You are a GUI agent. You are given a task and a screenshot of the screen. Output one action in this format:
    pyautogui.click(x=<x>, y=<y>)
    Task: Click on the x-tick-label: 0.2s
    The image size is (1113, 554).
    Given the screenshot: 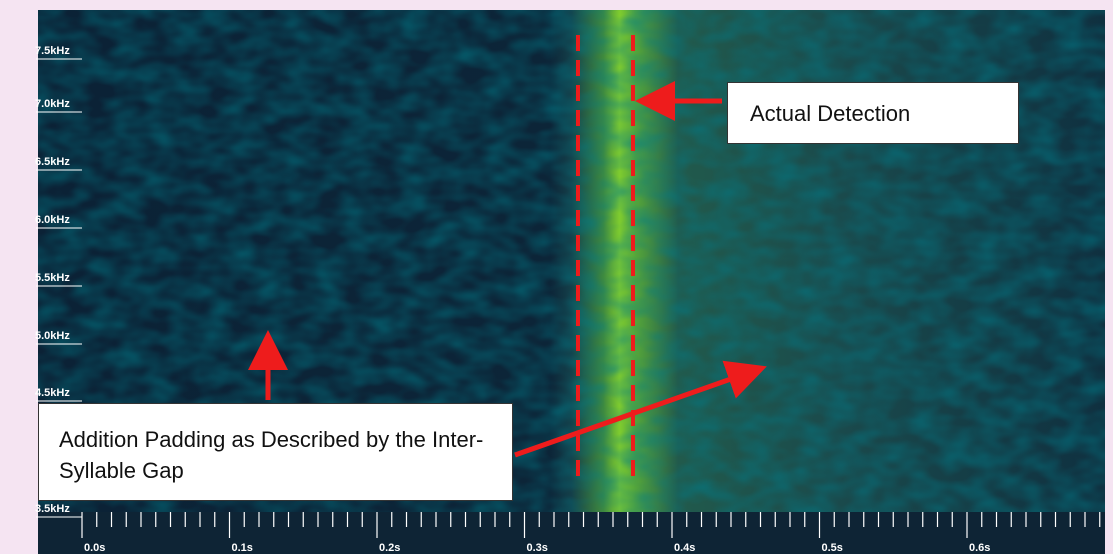 What is the action you would take?
    pyautogui.click(x=389, y=548)
    